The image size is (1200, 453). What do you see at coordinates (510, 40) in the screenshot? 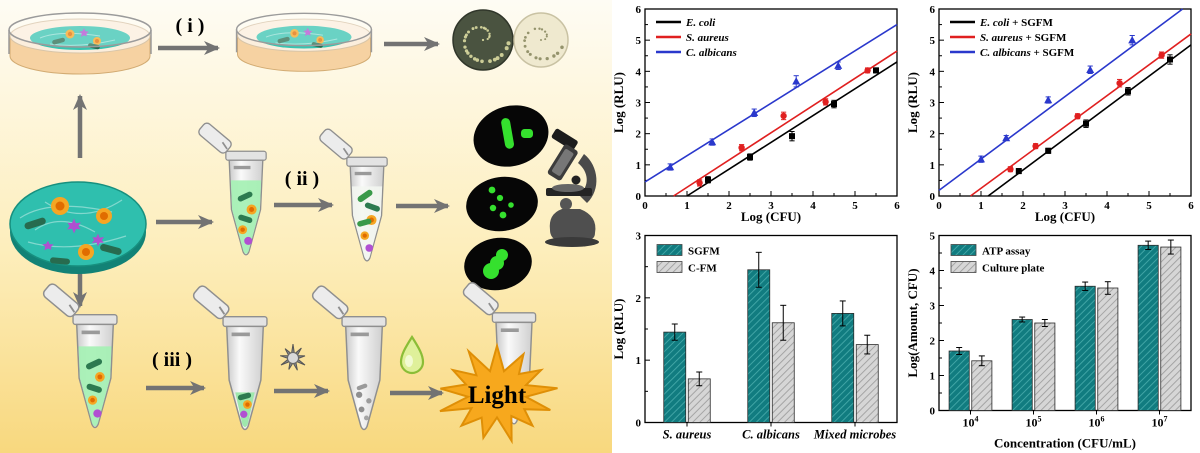
I see `agar-plates-icon` at bounding box center [510, 40].